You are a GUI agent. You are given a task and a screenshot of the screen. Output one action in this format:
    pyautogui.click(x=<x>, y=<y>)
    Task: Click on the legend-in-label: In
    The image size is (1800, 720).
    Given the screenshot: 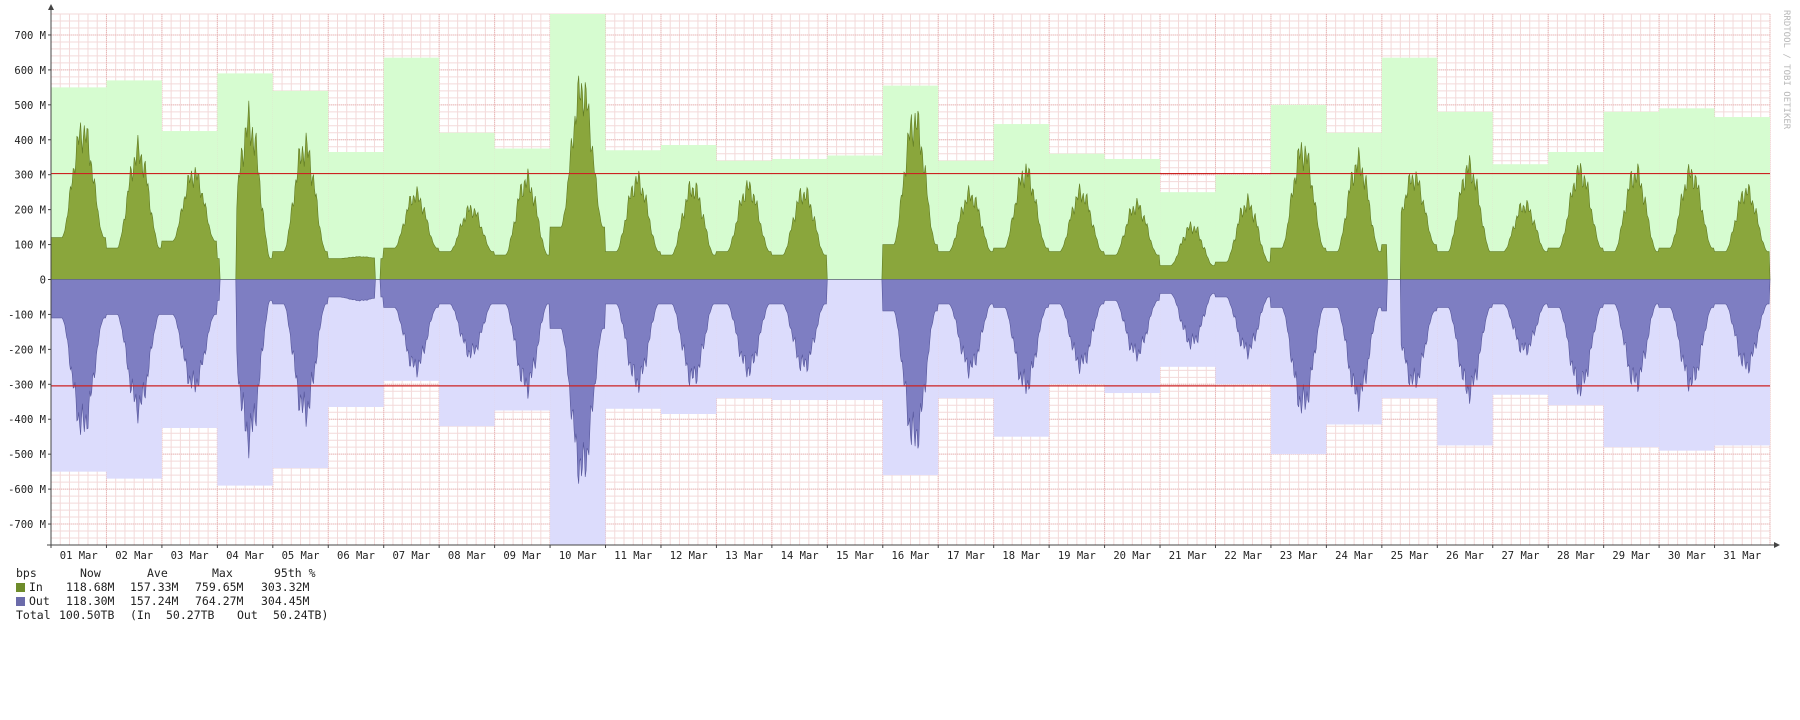 What is the action you would take?
    pyautogui.click(x=36, y=587)
    